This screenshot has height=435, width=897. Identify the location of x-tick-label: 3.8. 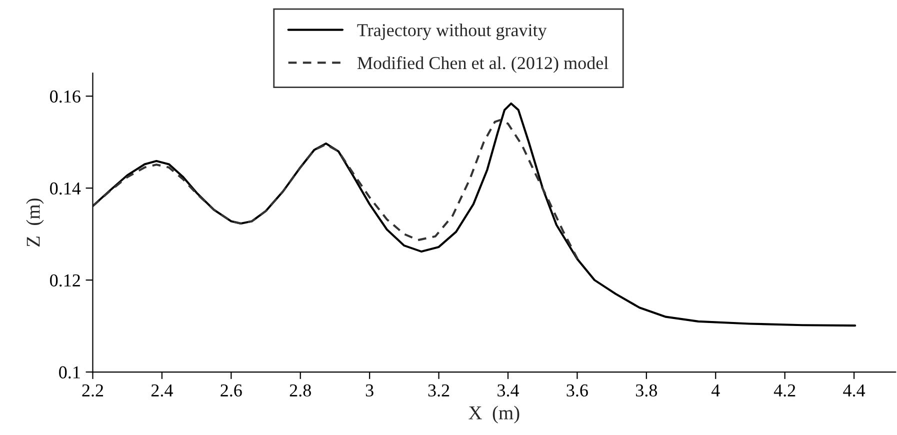
(647, 390).